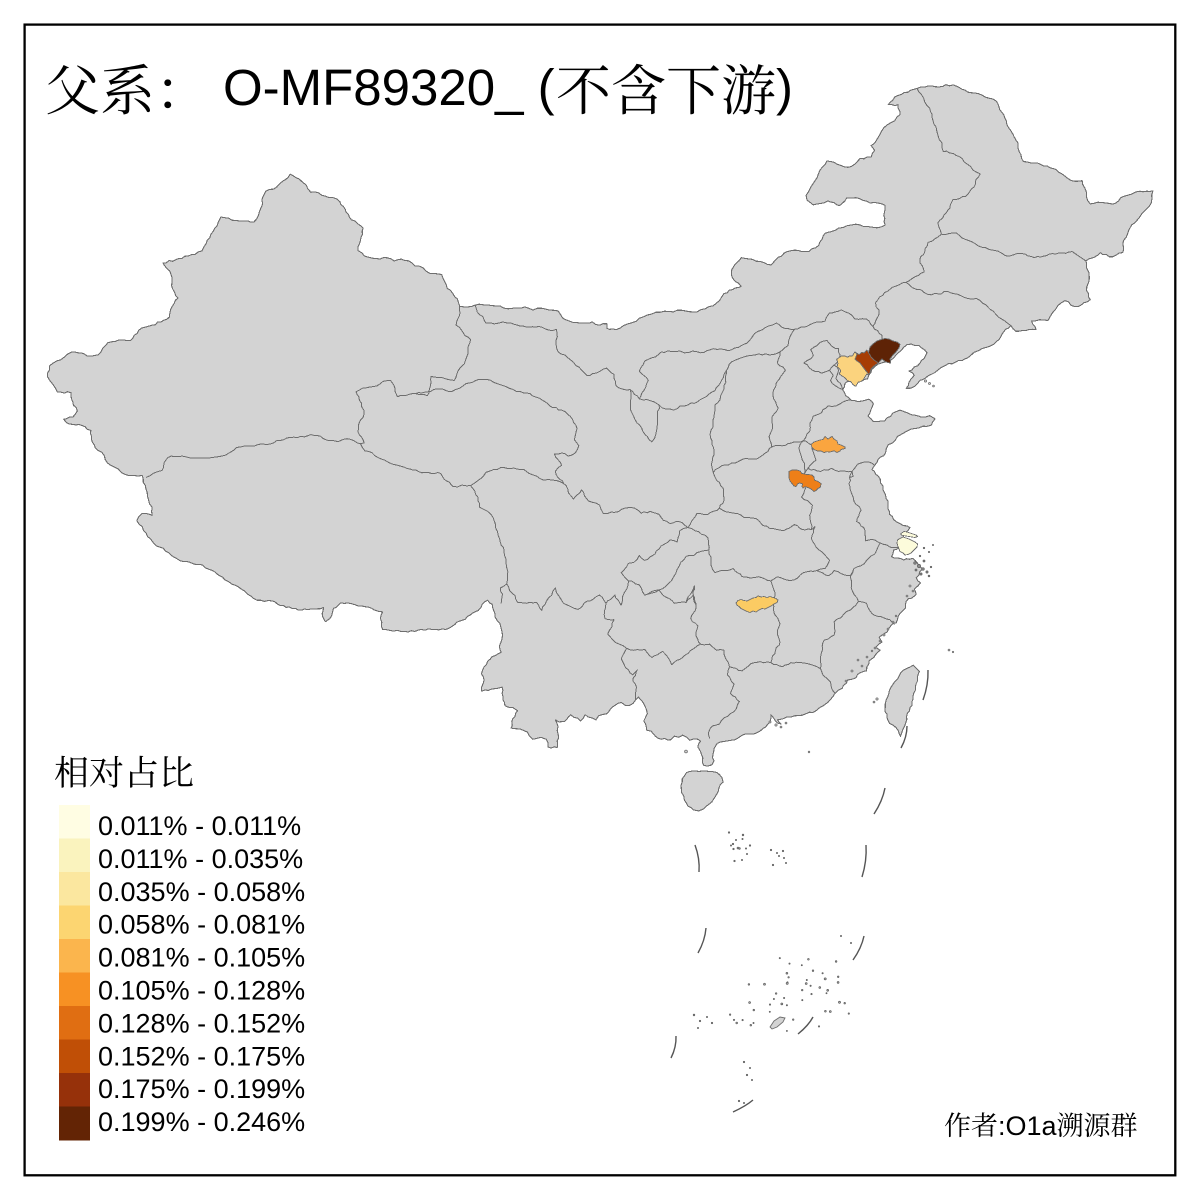 The image size is (1200, 1200). Describe the element at coordinates (201, 1023) in the screenshot. I see `svg-text: 0.128% - 0.152%` at that location.